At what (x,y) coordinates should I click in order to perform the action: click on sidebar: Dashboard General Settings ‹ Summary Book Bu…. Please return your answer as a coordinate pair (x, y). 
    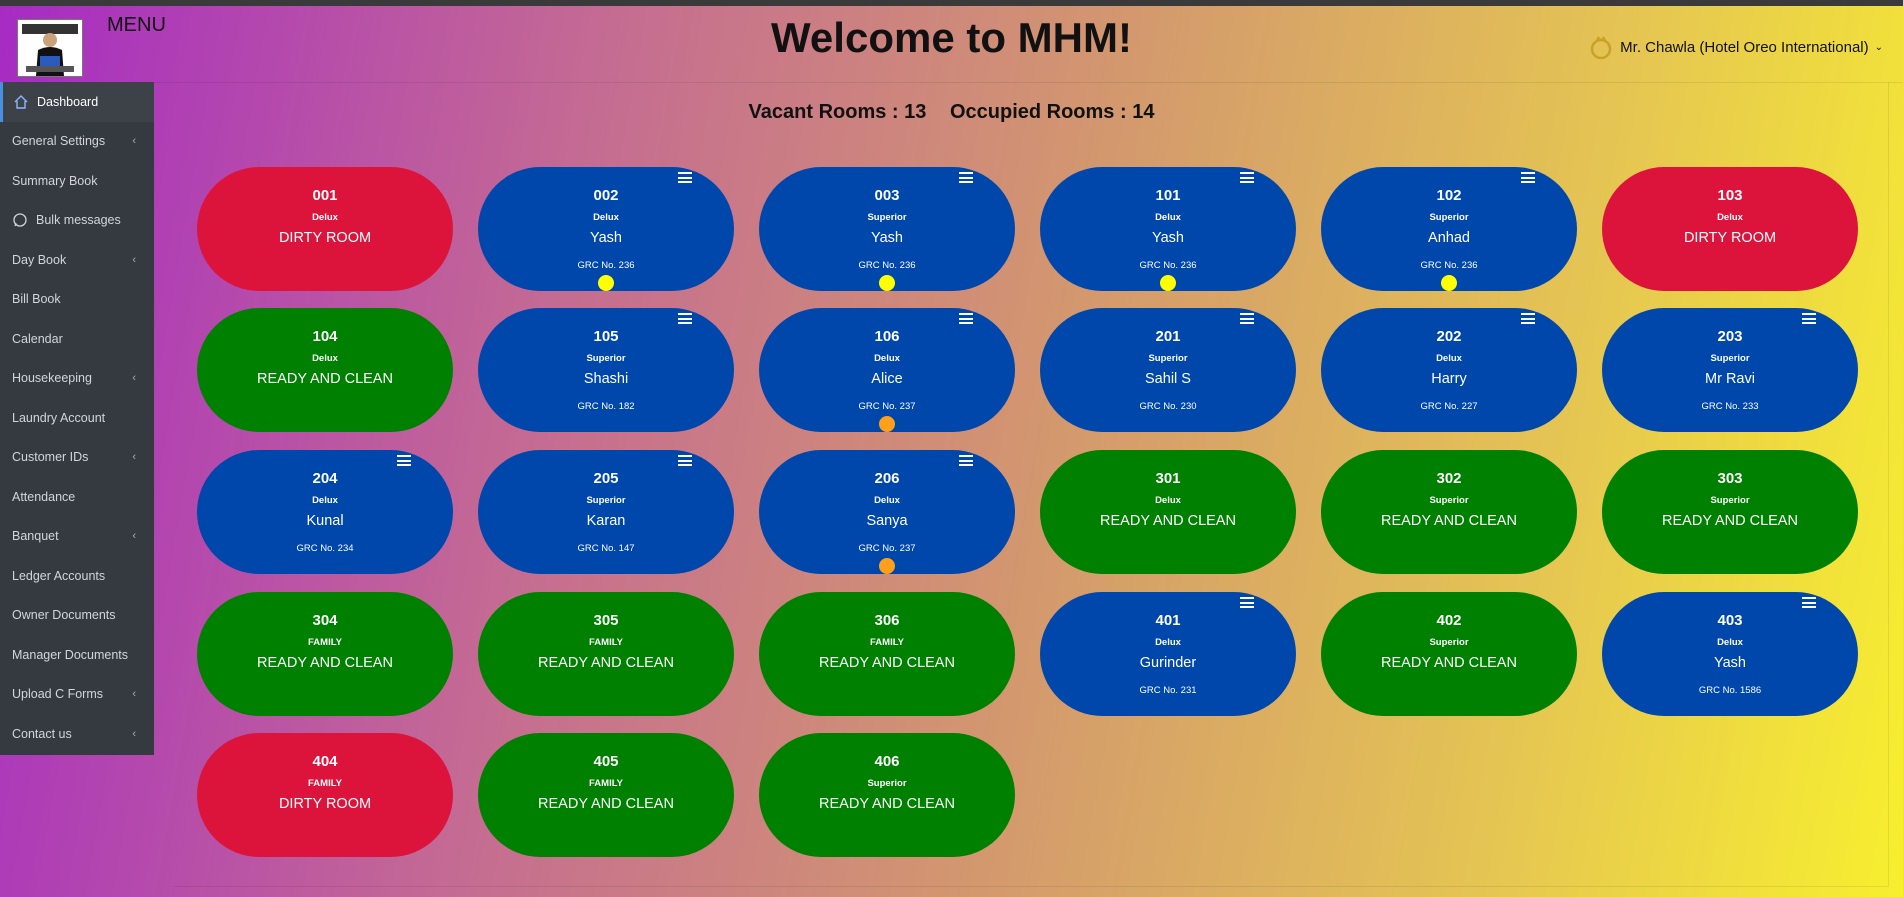
    Looking at the image, I should click on (77, 418).